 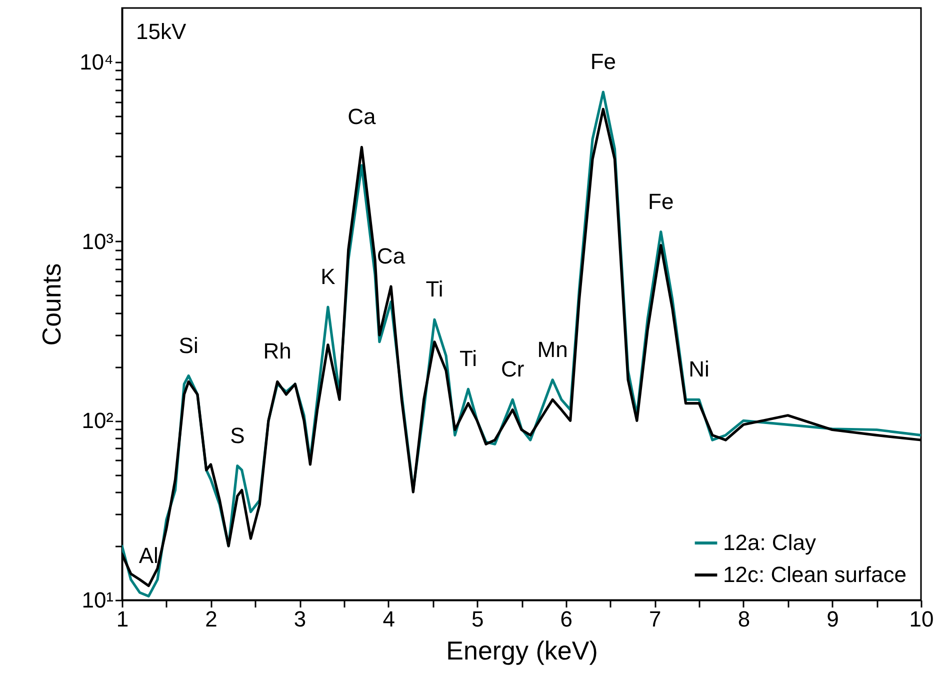 I want to click on legend-label: 12c: Clean surface, so click(x=814, y=574).